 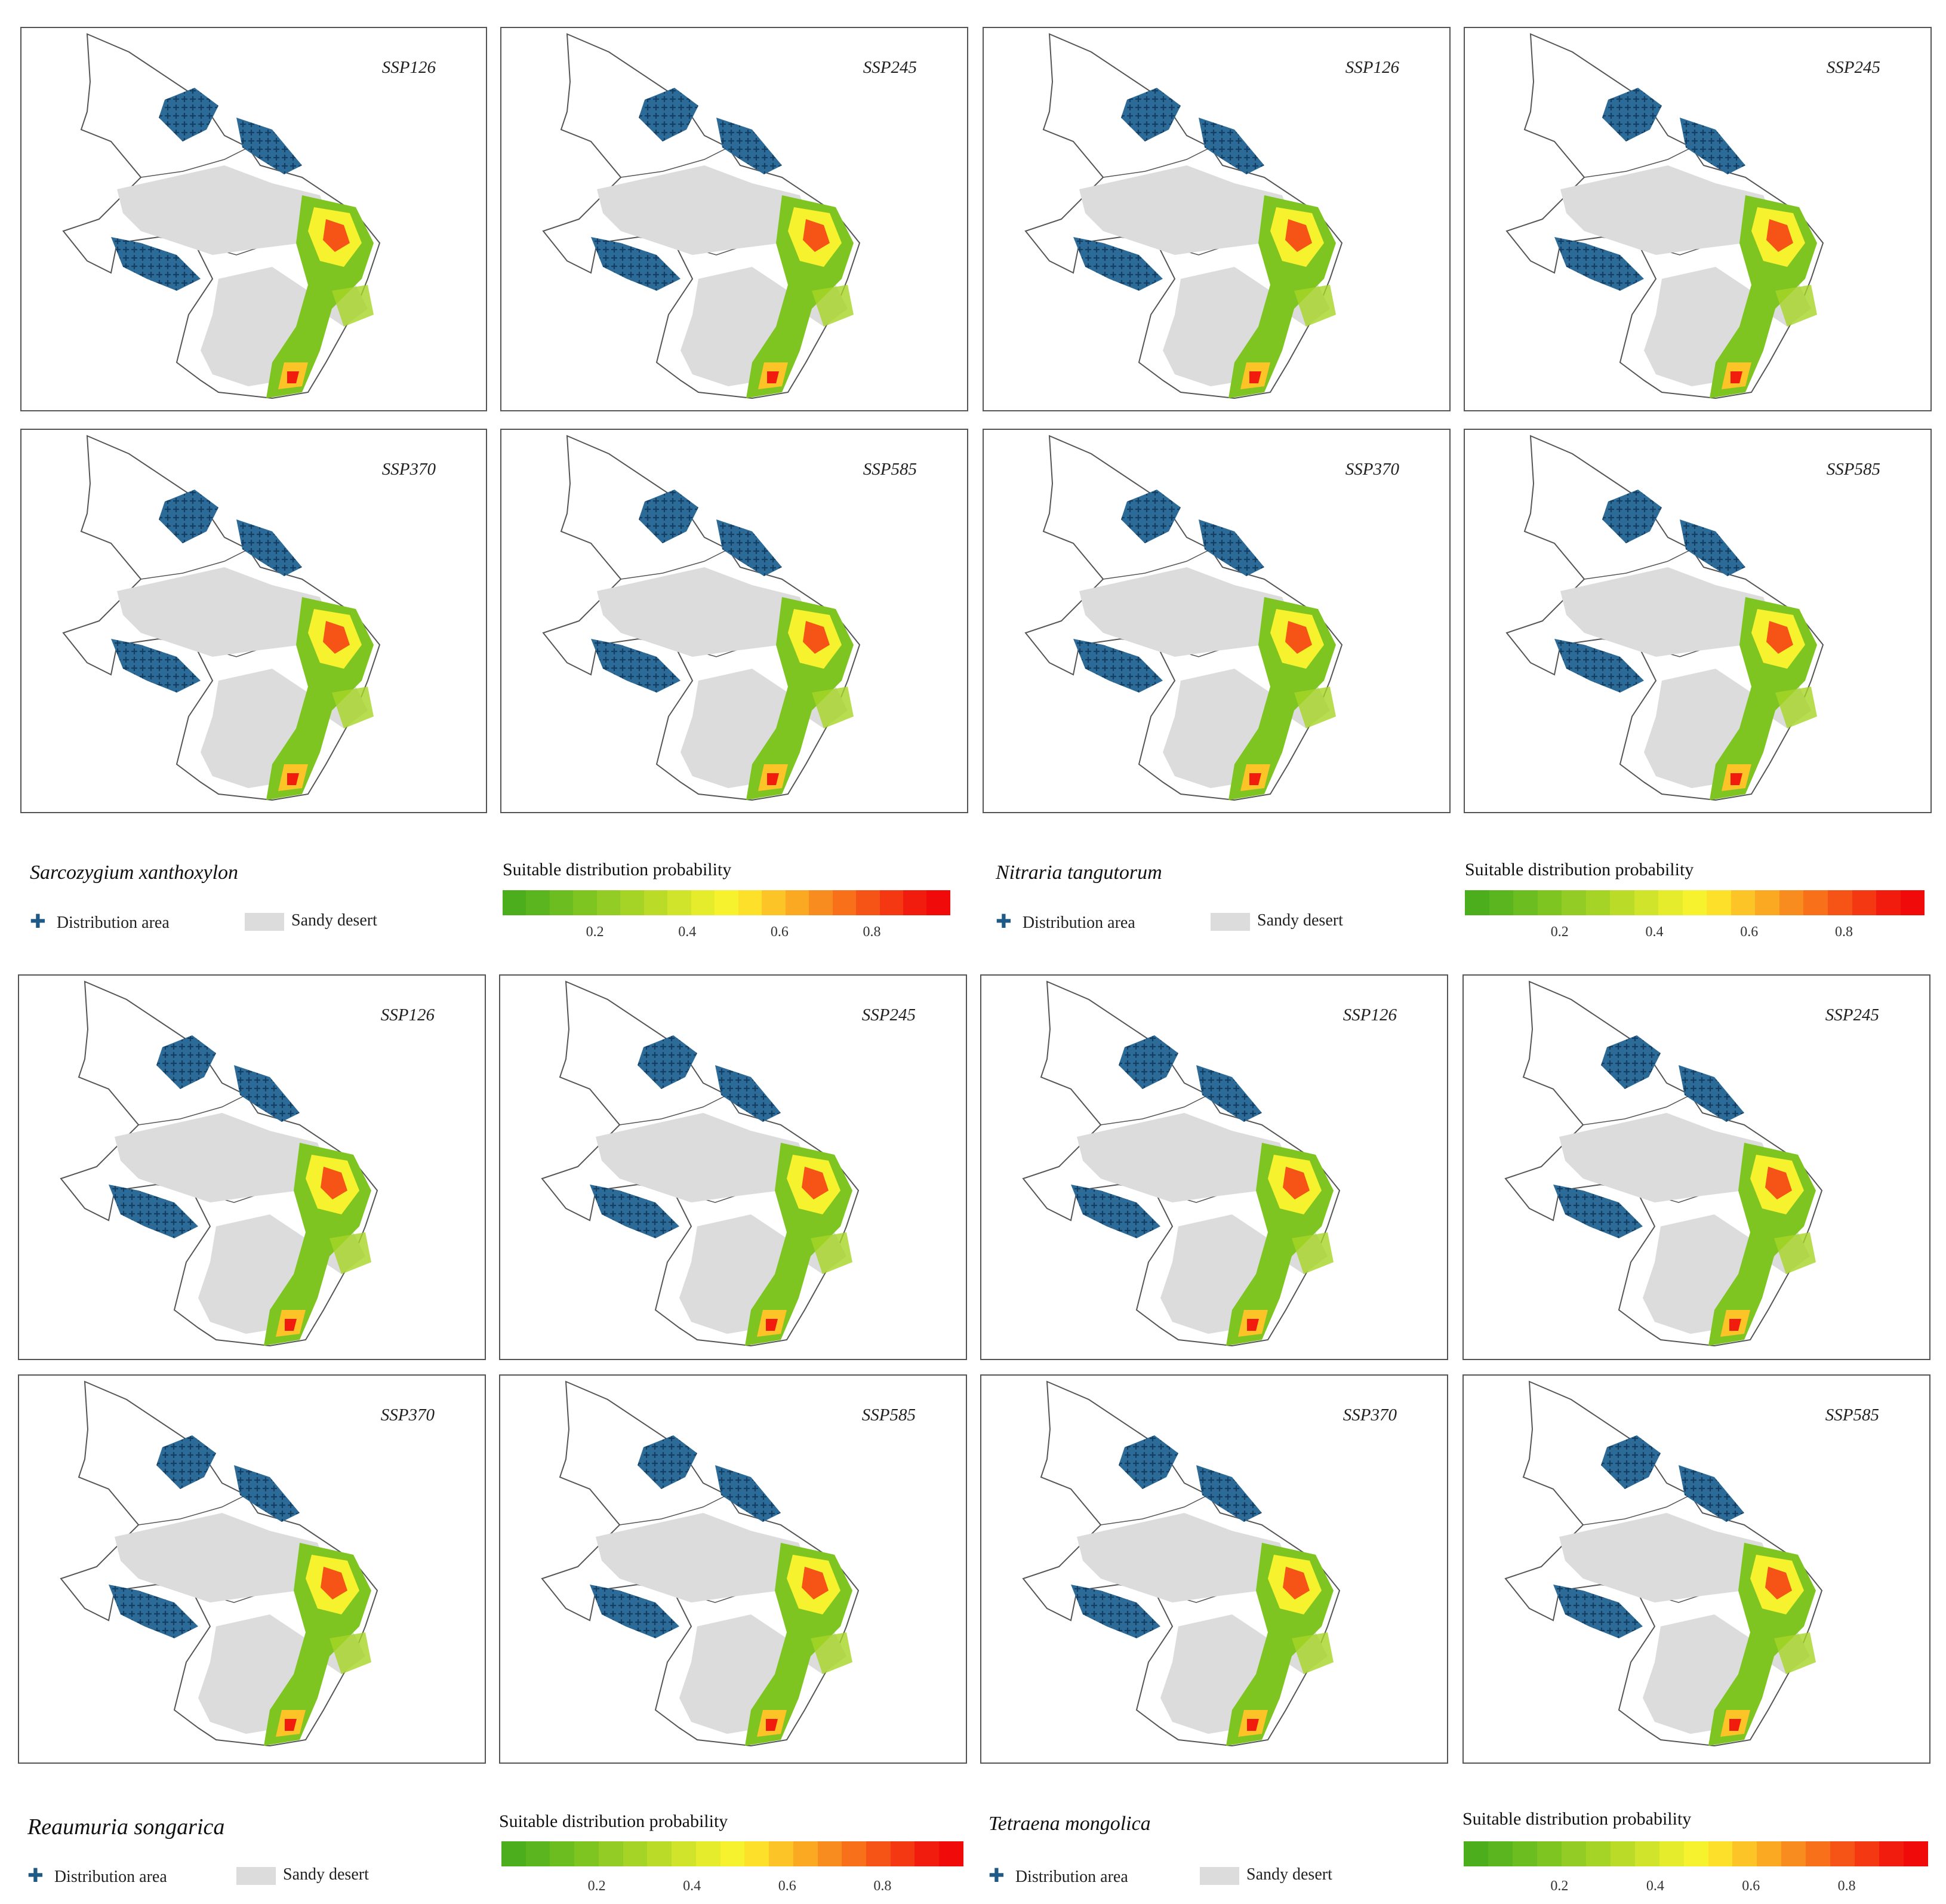 I want to click on scenario-label: SSP126, so click(x=407, y=1015).